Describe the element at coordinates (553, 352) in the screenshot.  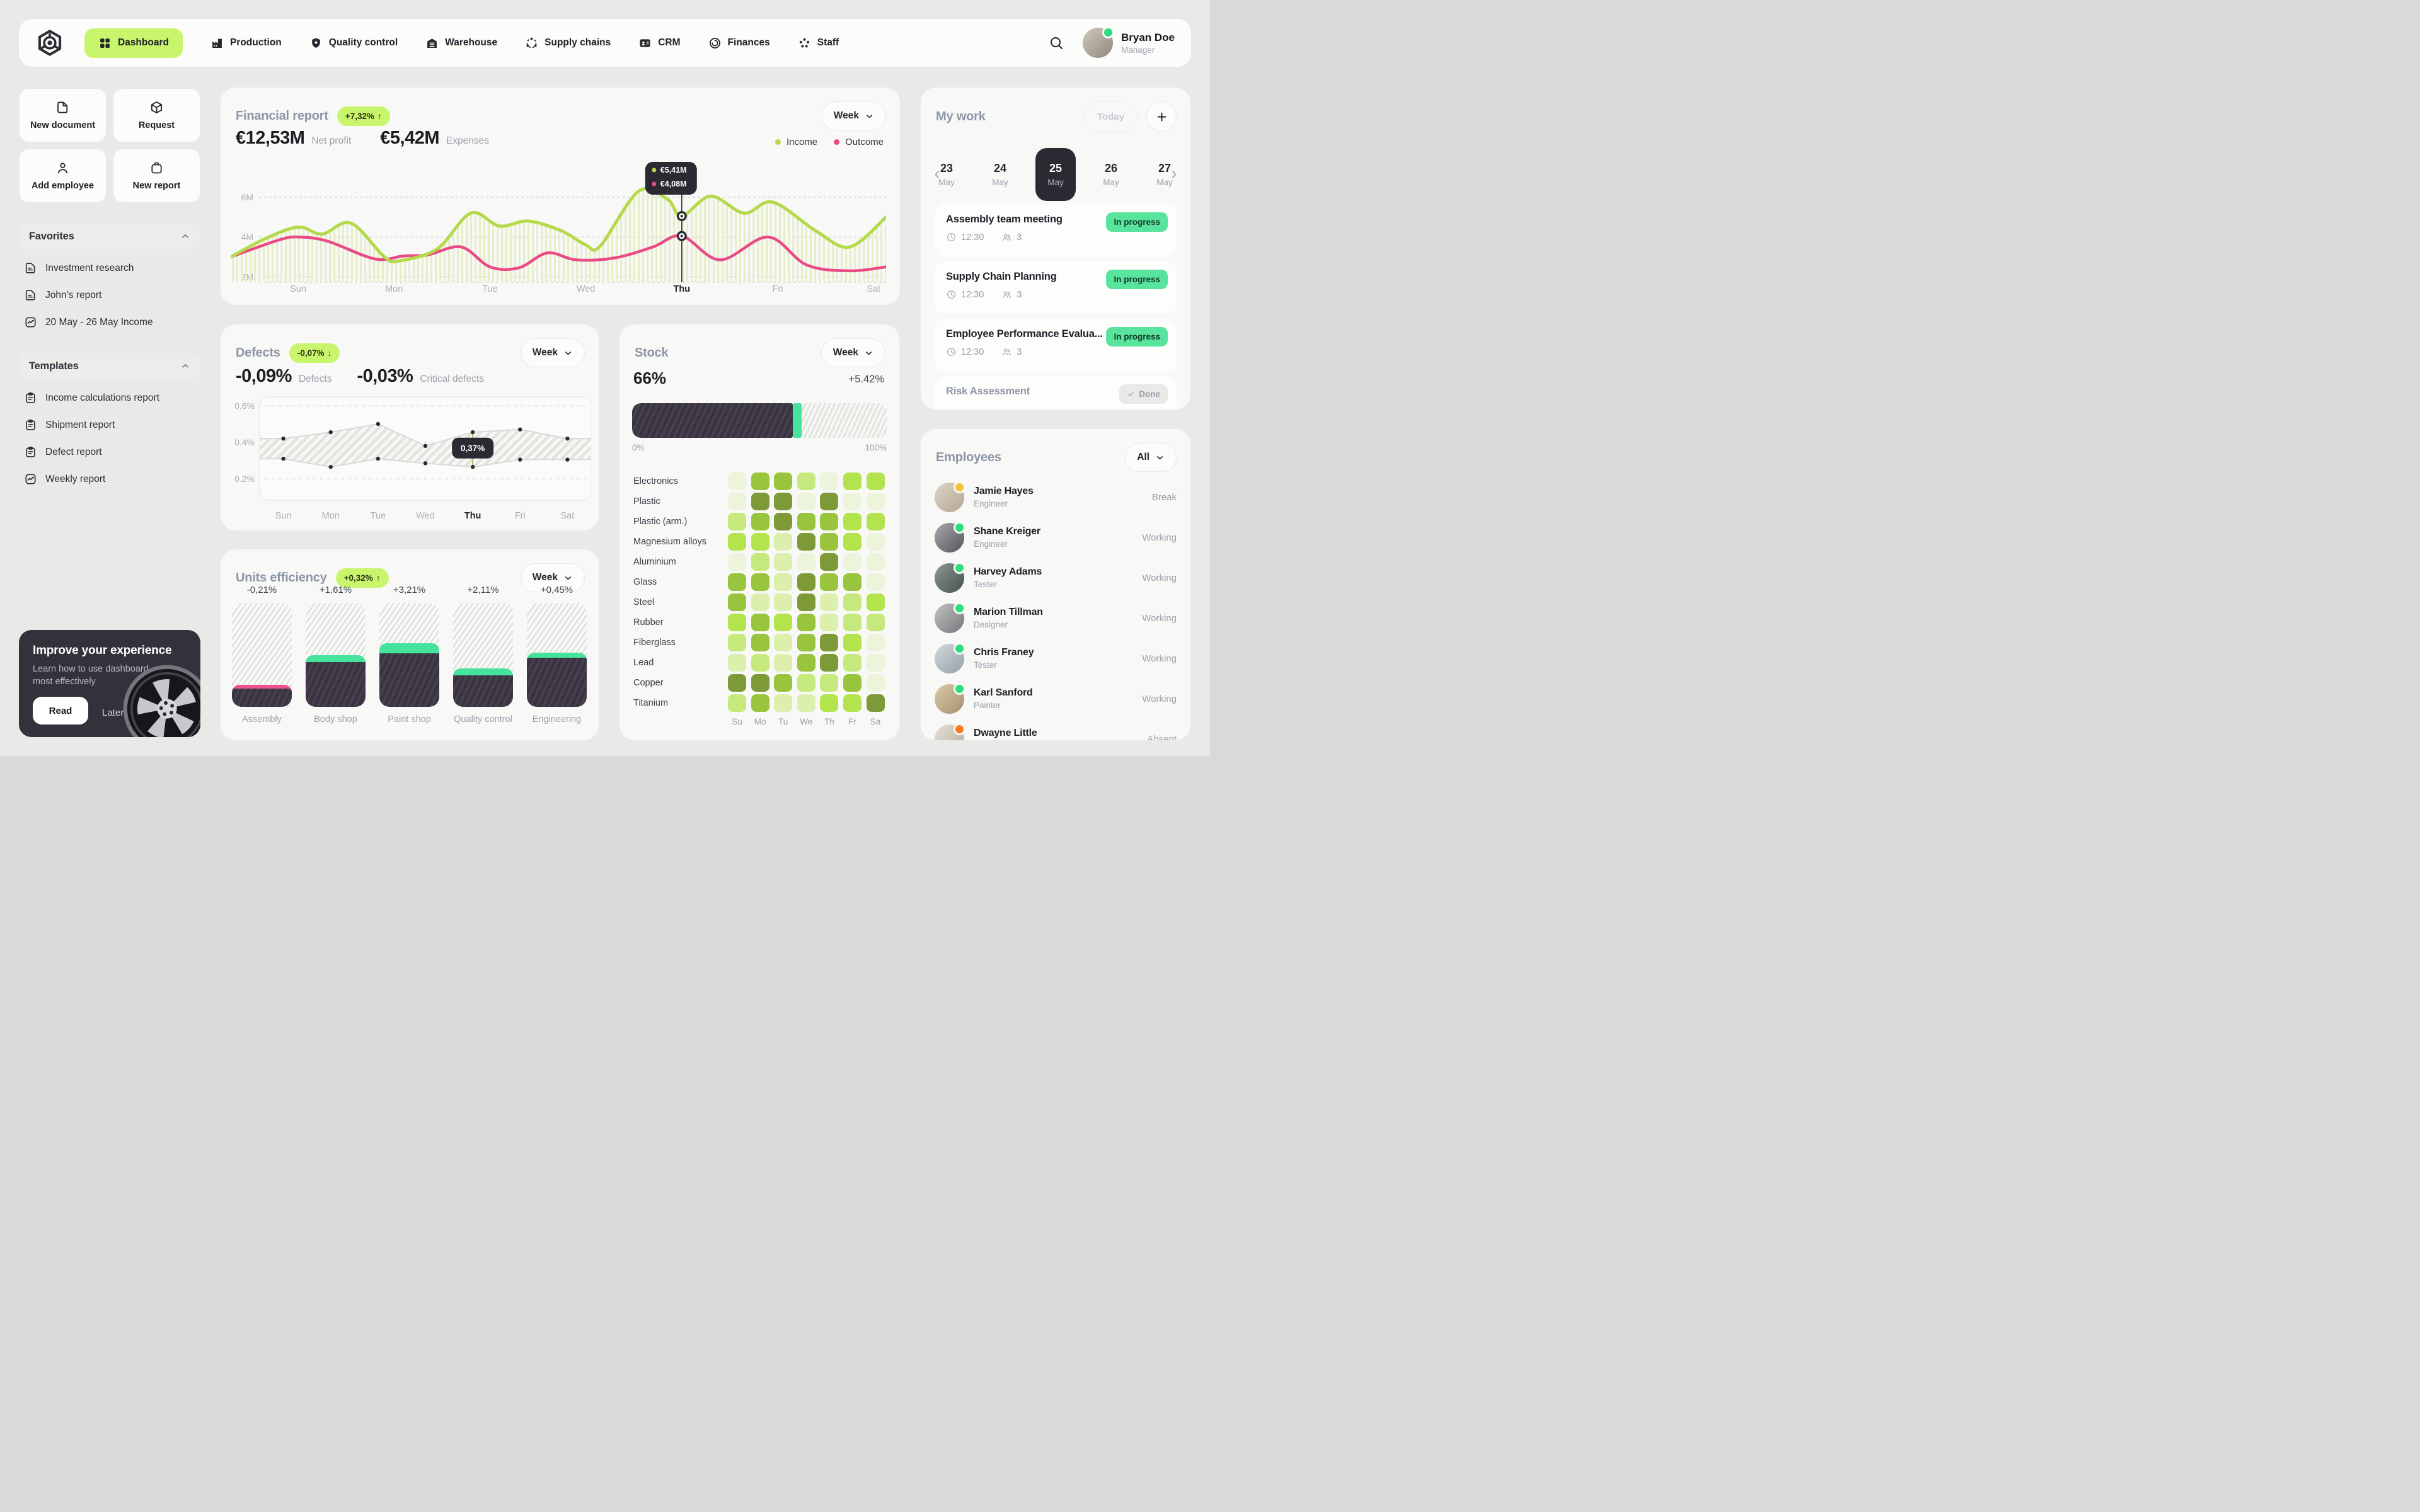
I see `defects-period-select: Week` at that location.